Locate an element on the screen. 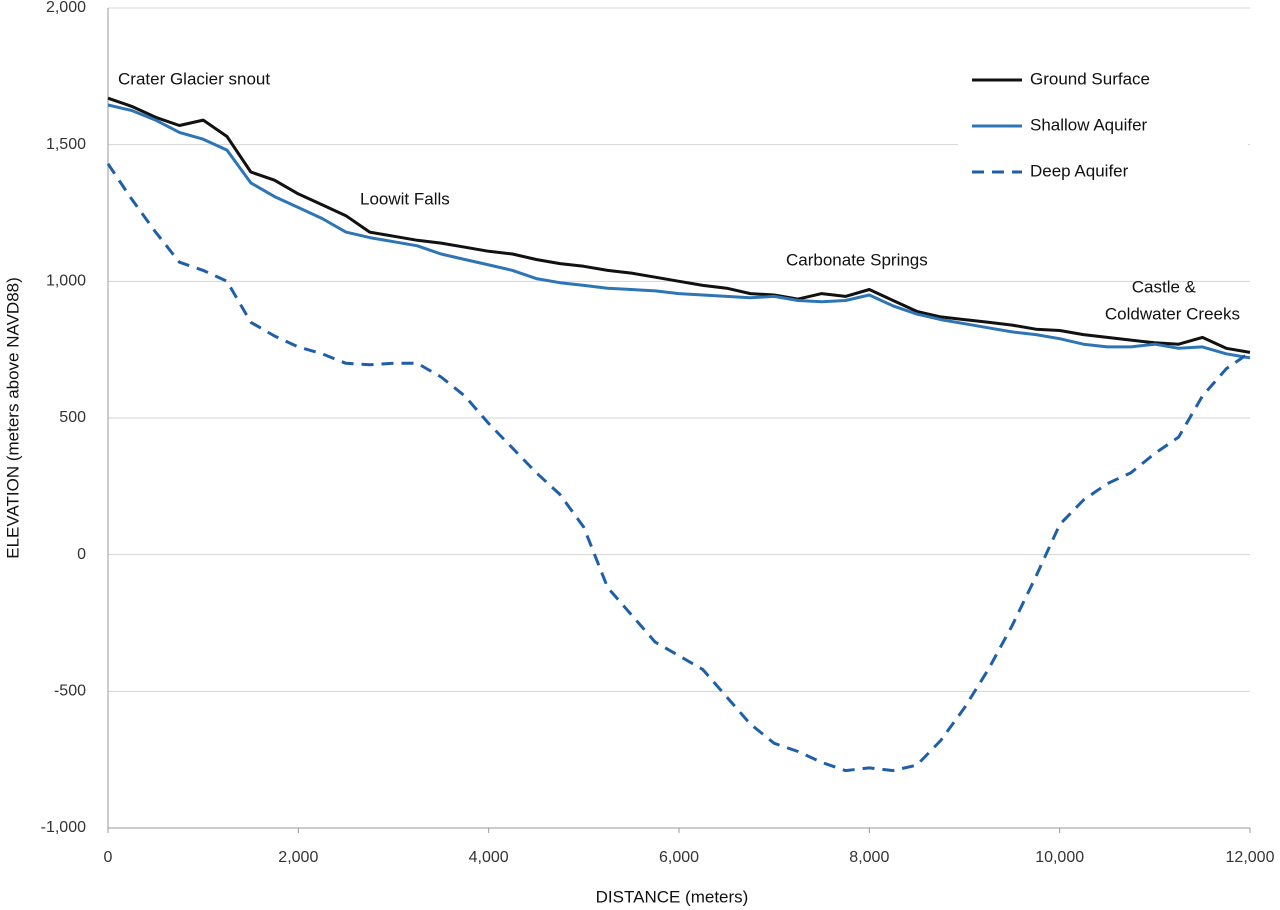  annotation: Loowit Falls is located at coordinates (405, 198).